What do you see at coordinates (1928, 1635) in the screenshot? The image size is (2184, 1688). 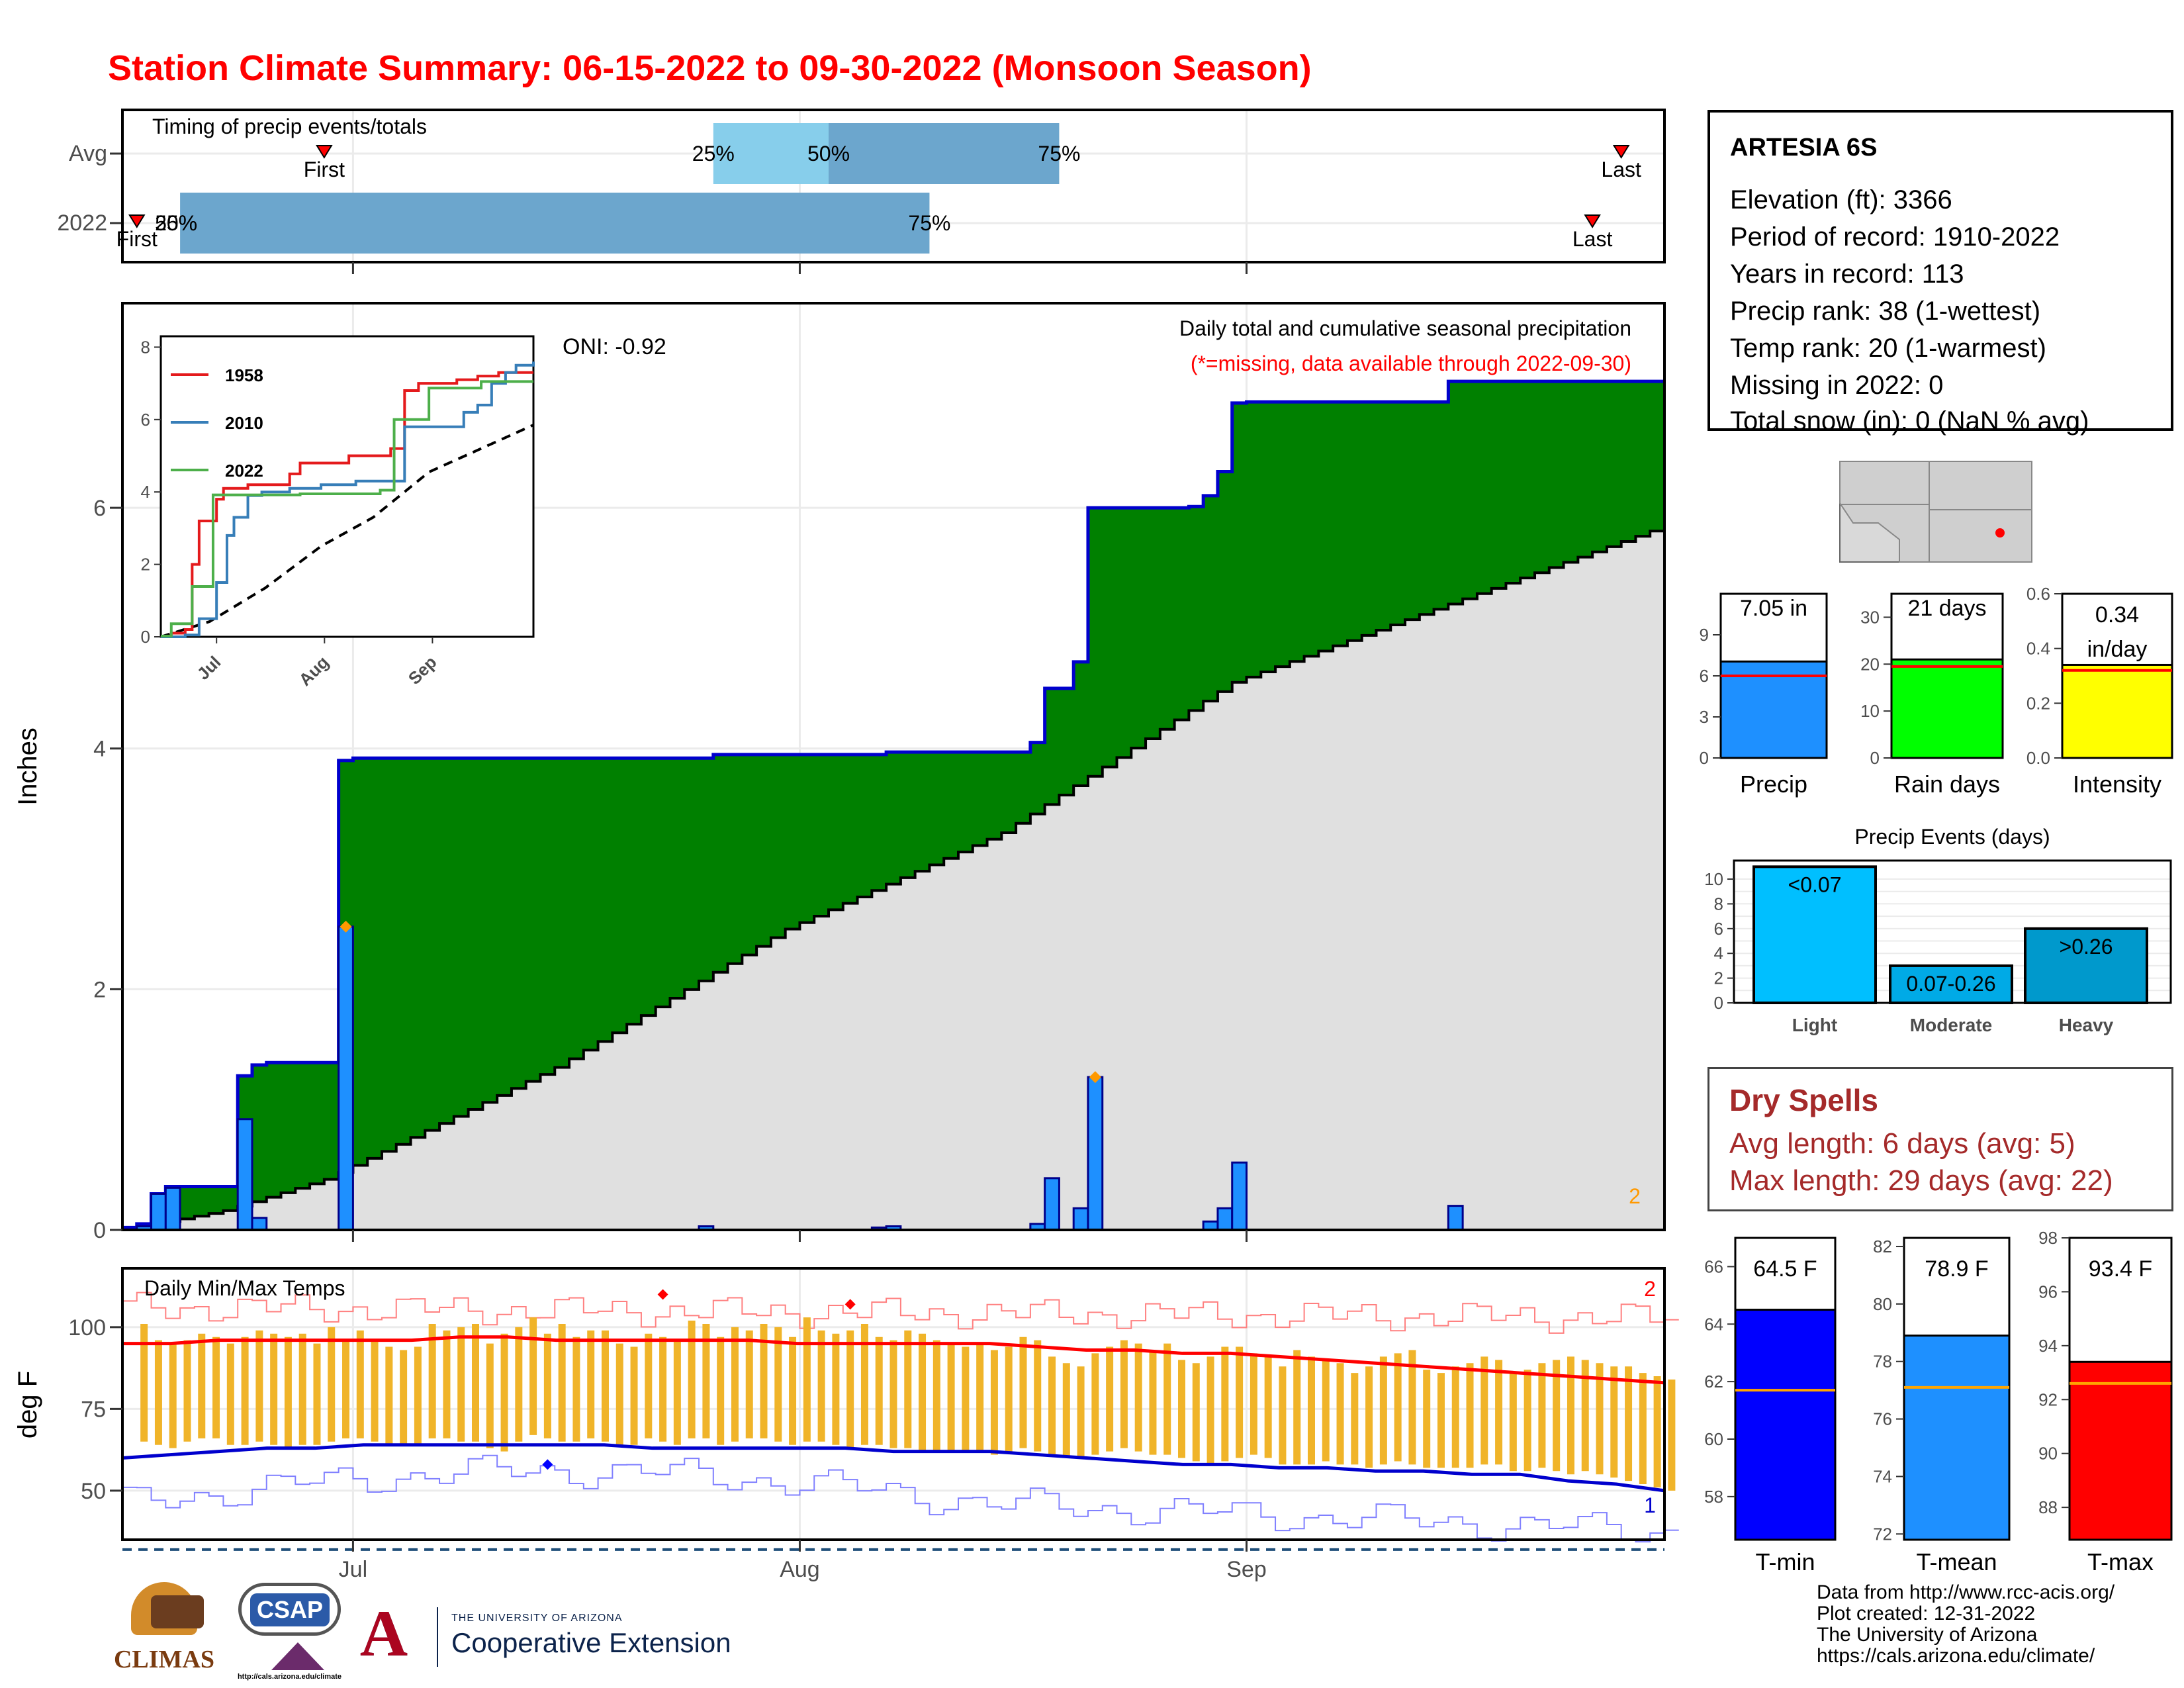 I see `credit-university: The University of Arizona` at bounding box center [1928, 1635].